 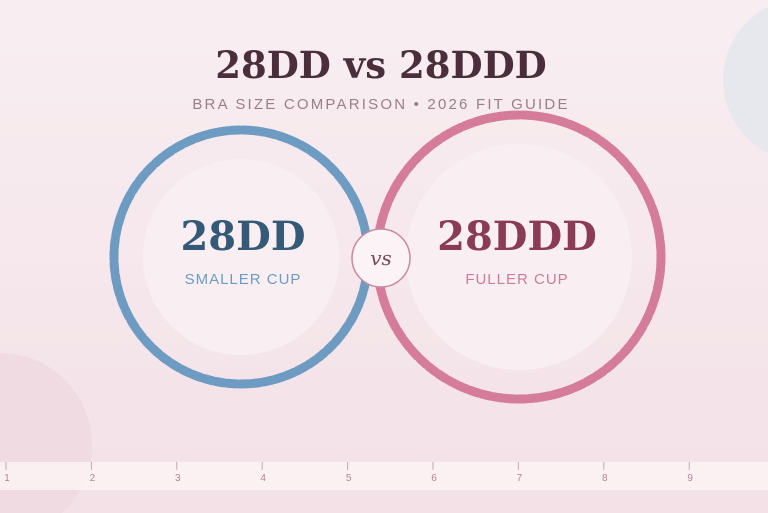 I want to click on right-size: 28DDD, so click(x=517, y=236).